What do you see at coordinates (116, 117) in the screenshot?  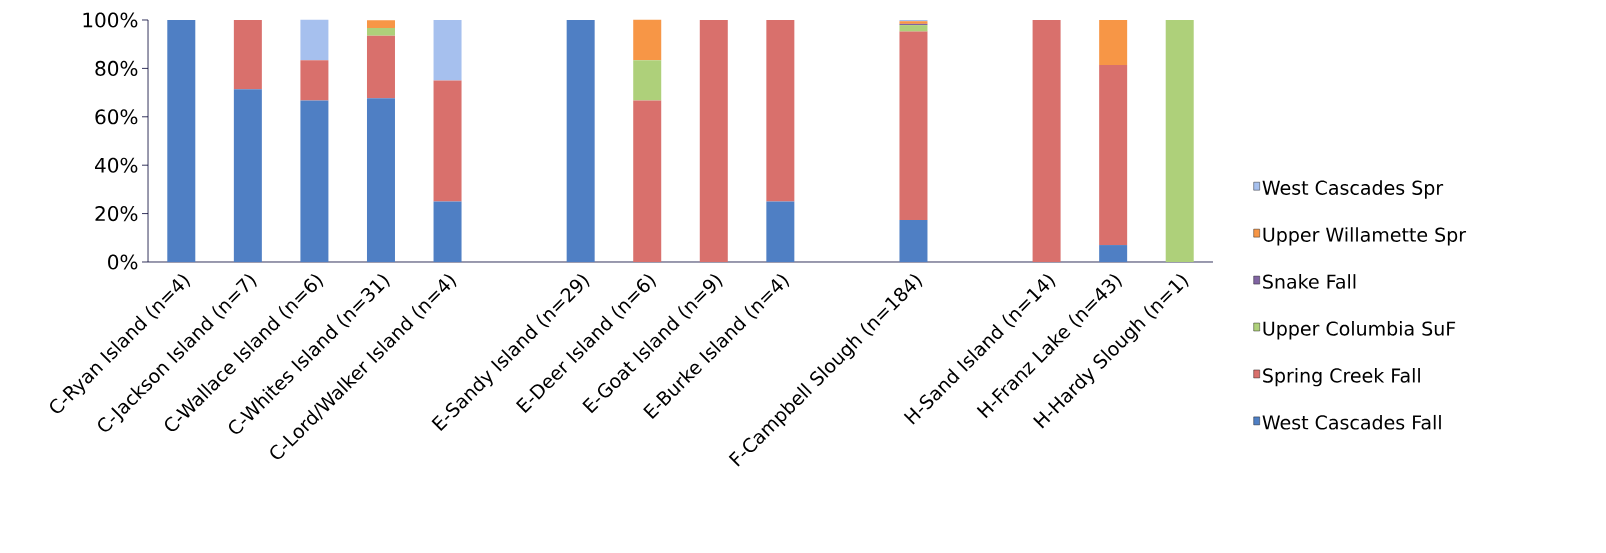 I see `y-tick-label: 60%` at bounding box center [116, 117].